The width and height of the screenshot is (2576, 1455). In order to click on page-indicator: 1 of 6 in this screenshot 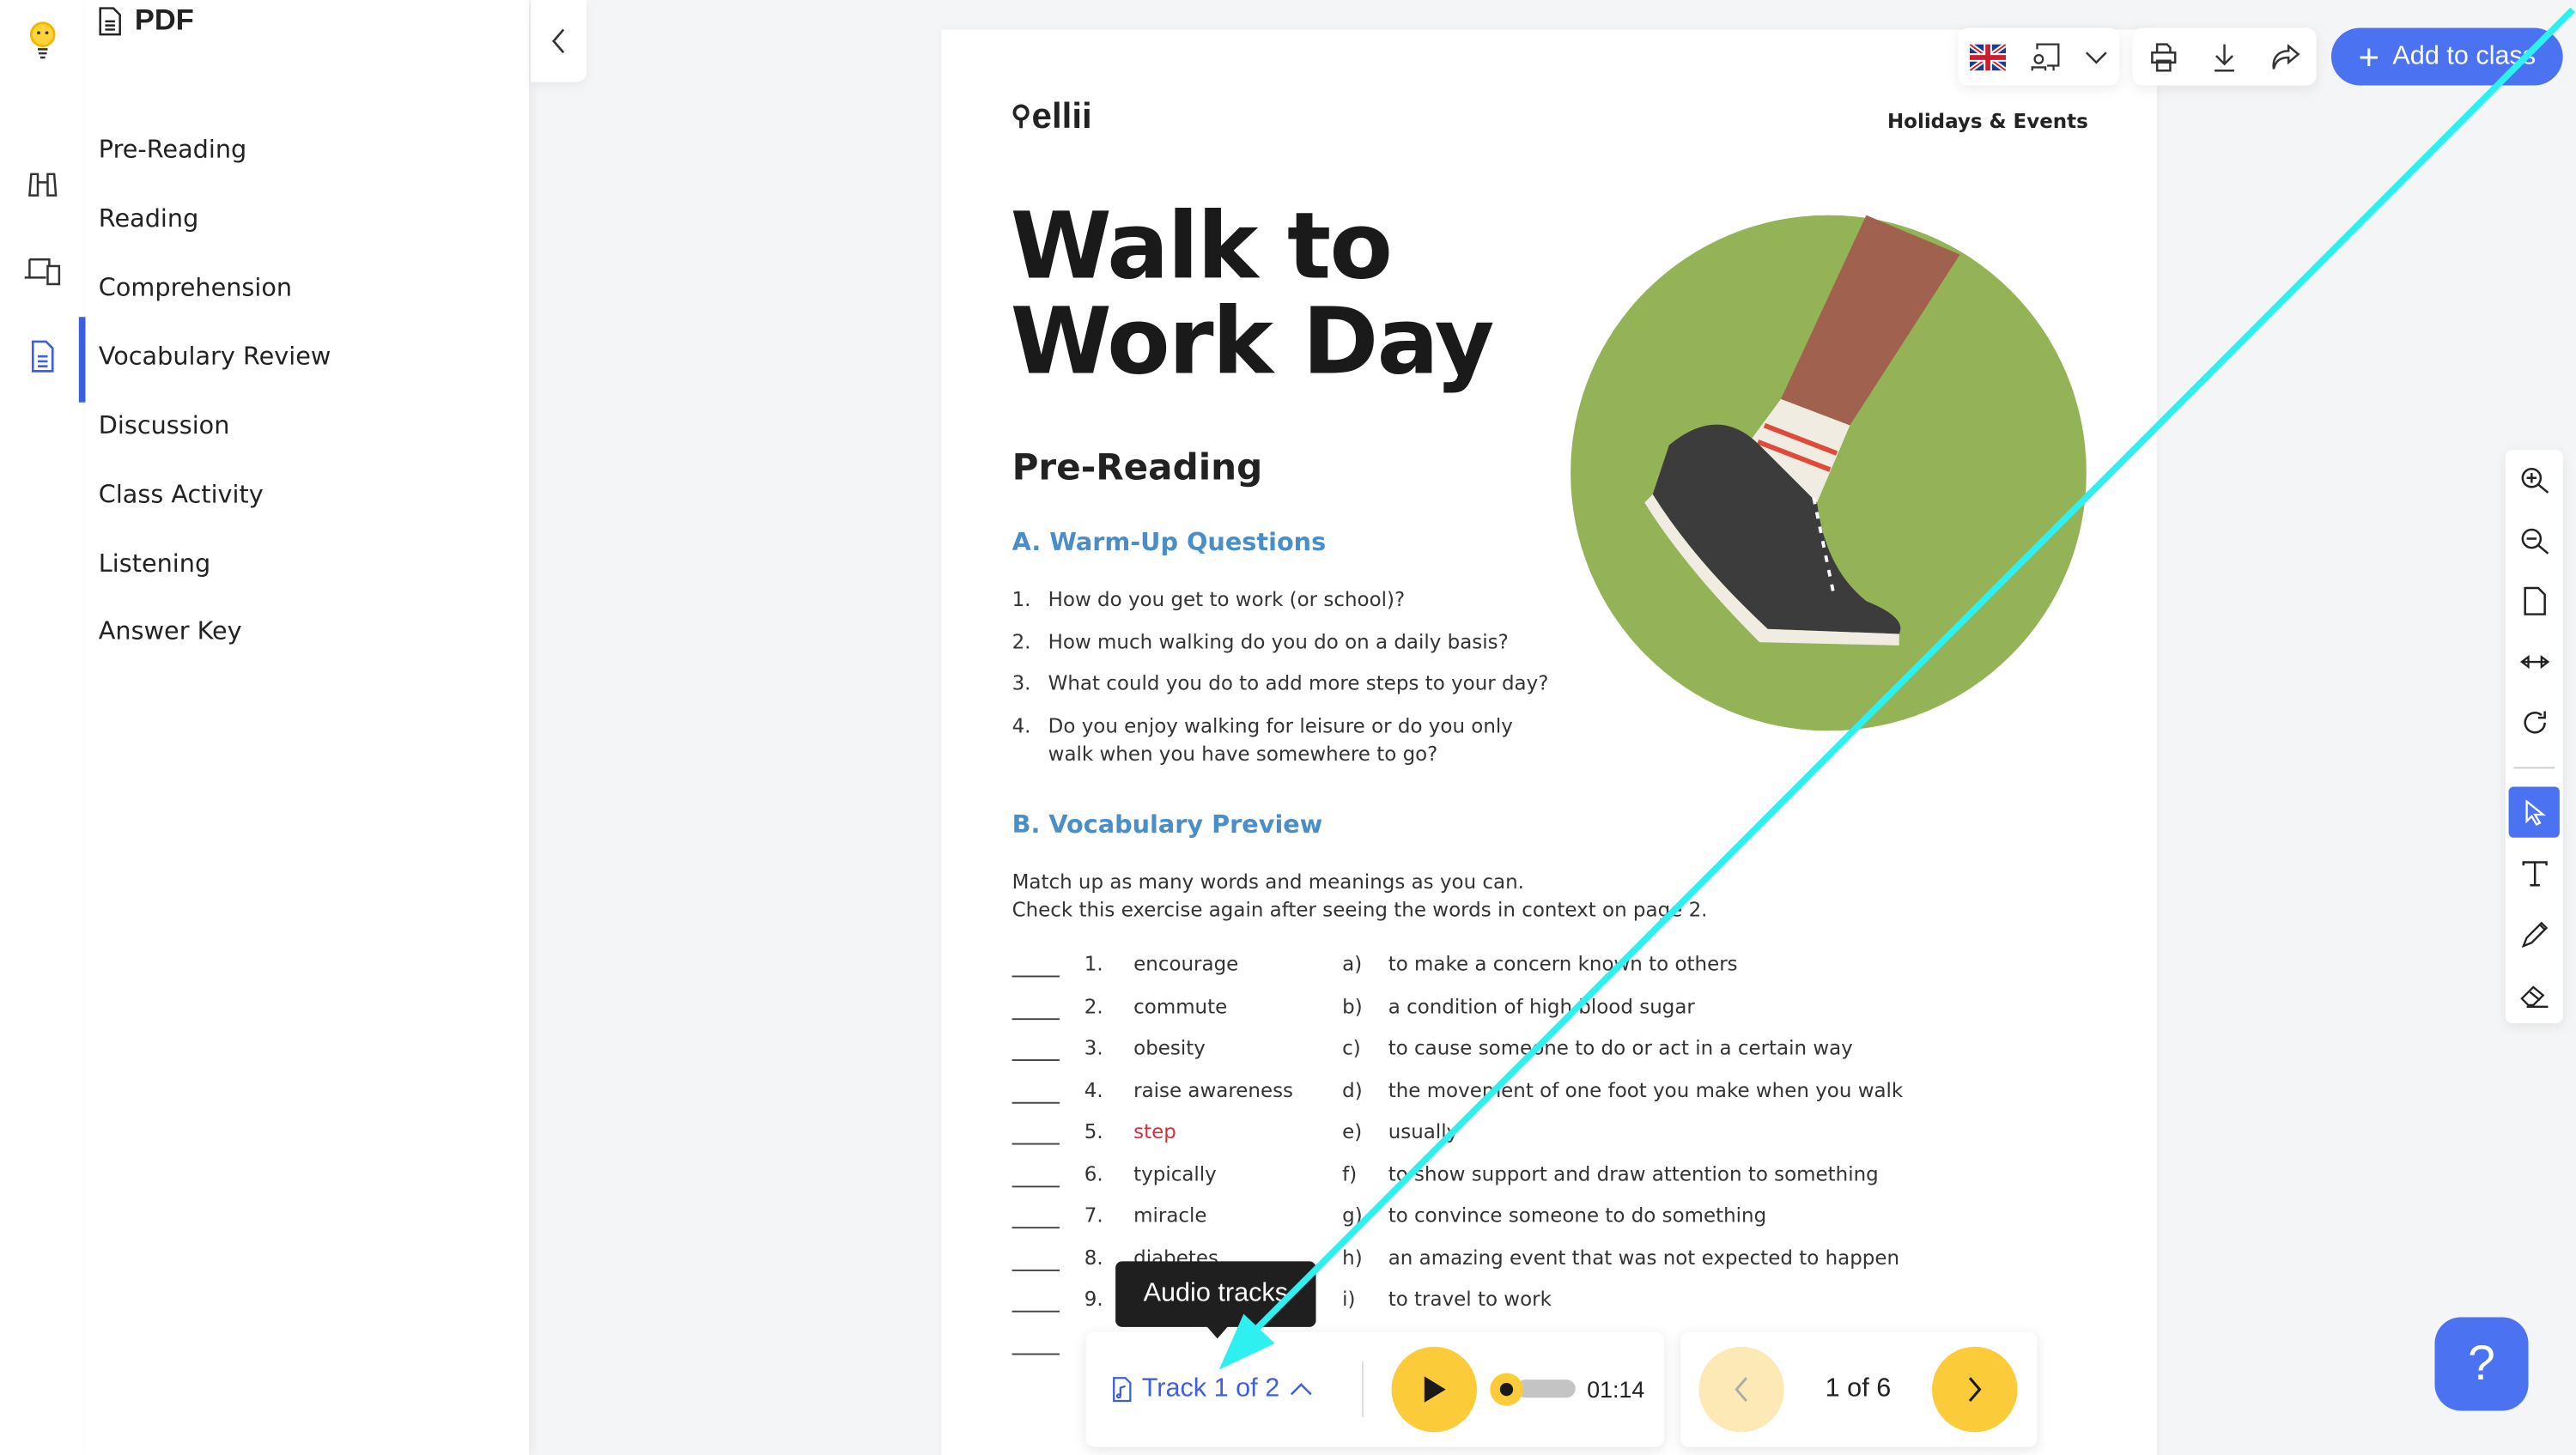, I will do `click(1858, 1388)`.